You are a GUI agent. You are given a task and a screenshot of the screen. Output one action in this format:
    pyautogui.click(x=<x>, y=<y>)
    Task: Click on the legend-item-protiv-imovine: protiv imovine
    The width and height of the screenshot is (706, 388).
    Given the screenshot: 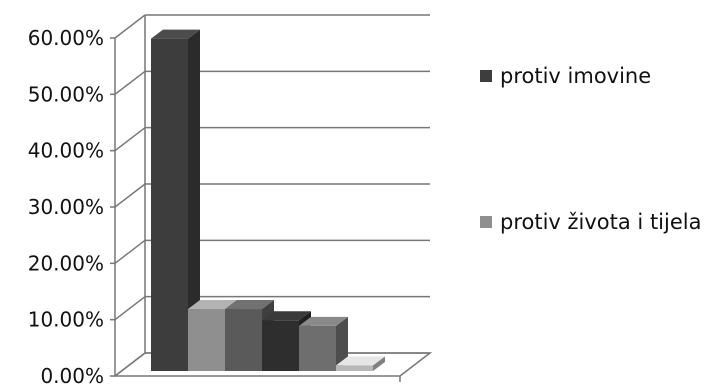 What is the action you would take?
    pyautogui.click(x=565, y=76)
    